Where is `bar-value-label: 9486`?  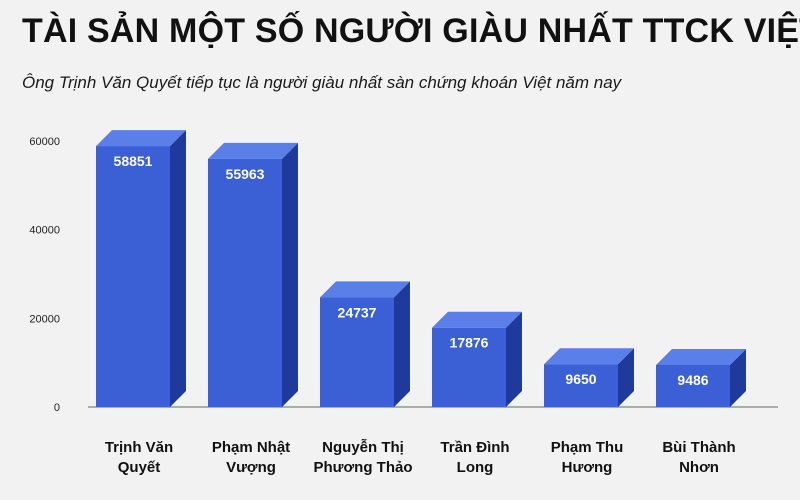 bar-value-label: 9486 is located at coordinates (692, 380).